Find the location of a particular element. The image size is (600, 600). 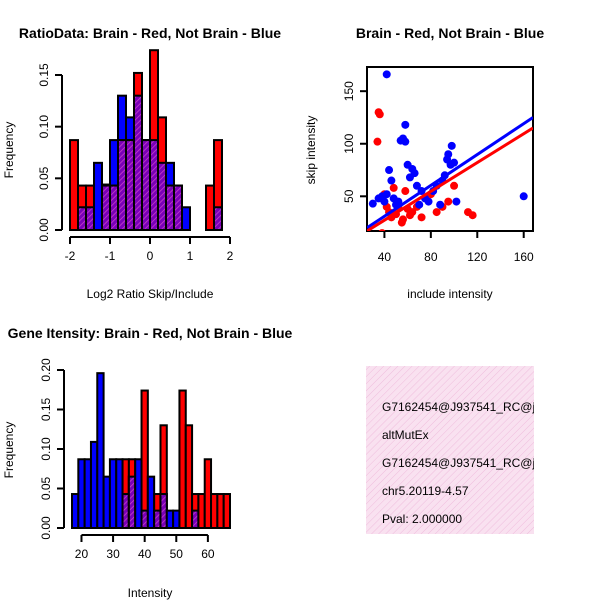

x-tick-label: 60 is located at coordinates (208, 554).